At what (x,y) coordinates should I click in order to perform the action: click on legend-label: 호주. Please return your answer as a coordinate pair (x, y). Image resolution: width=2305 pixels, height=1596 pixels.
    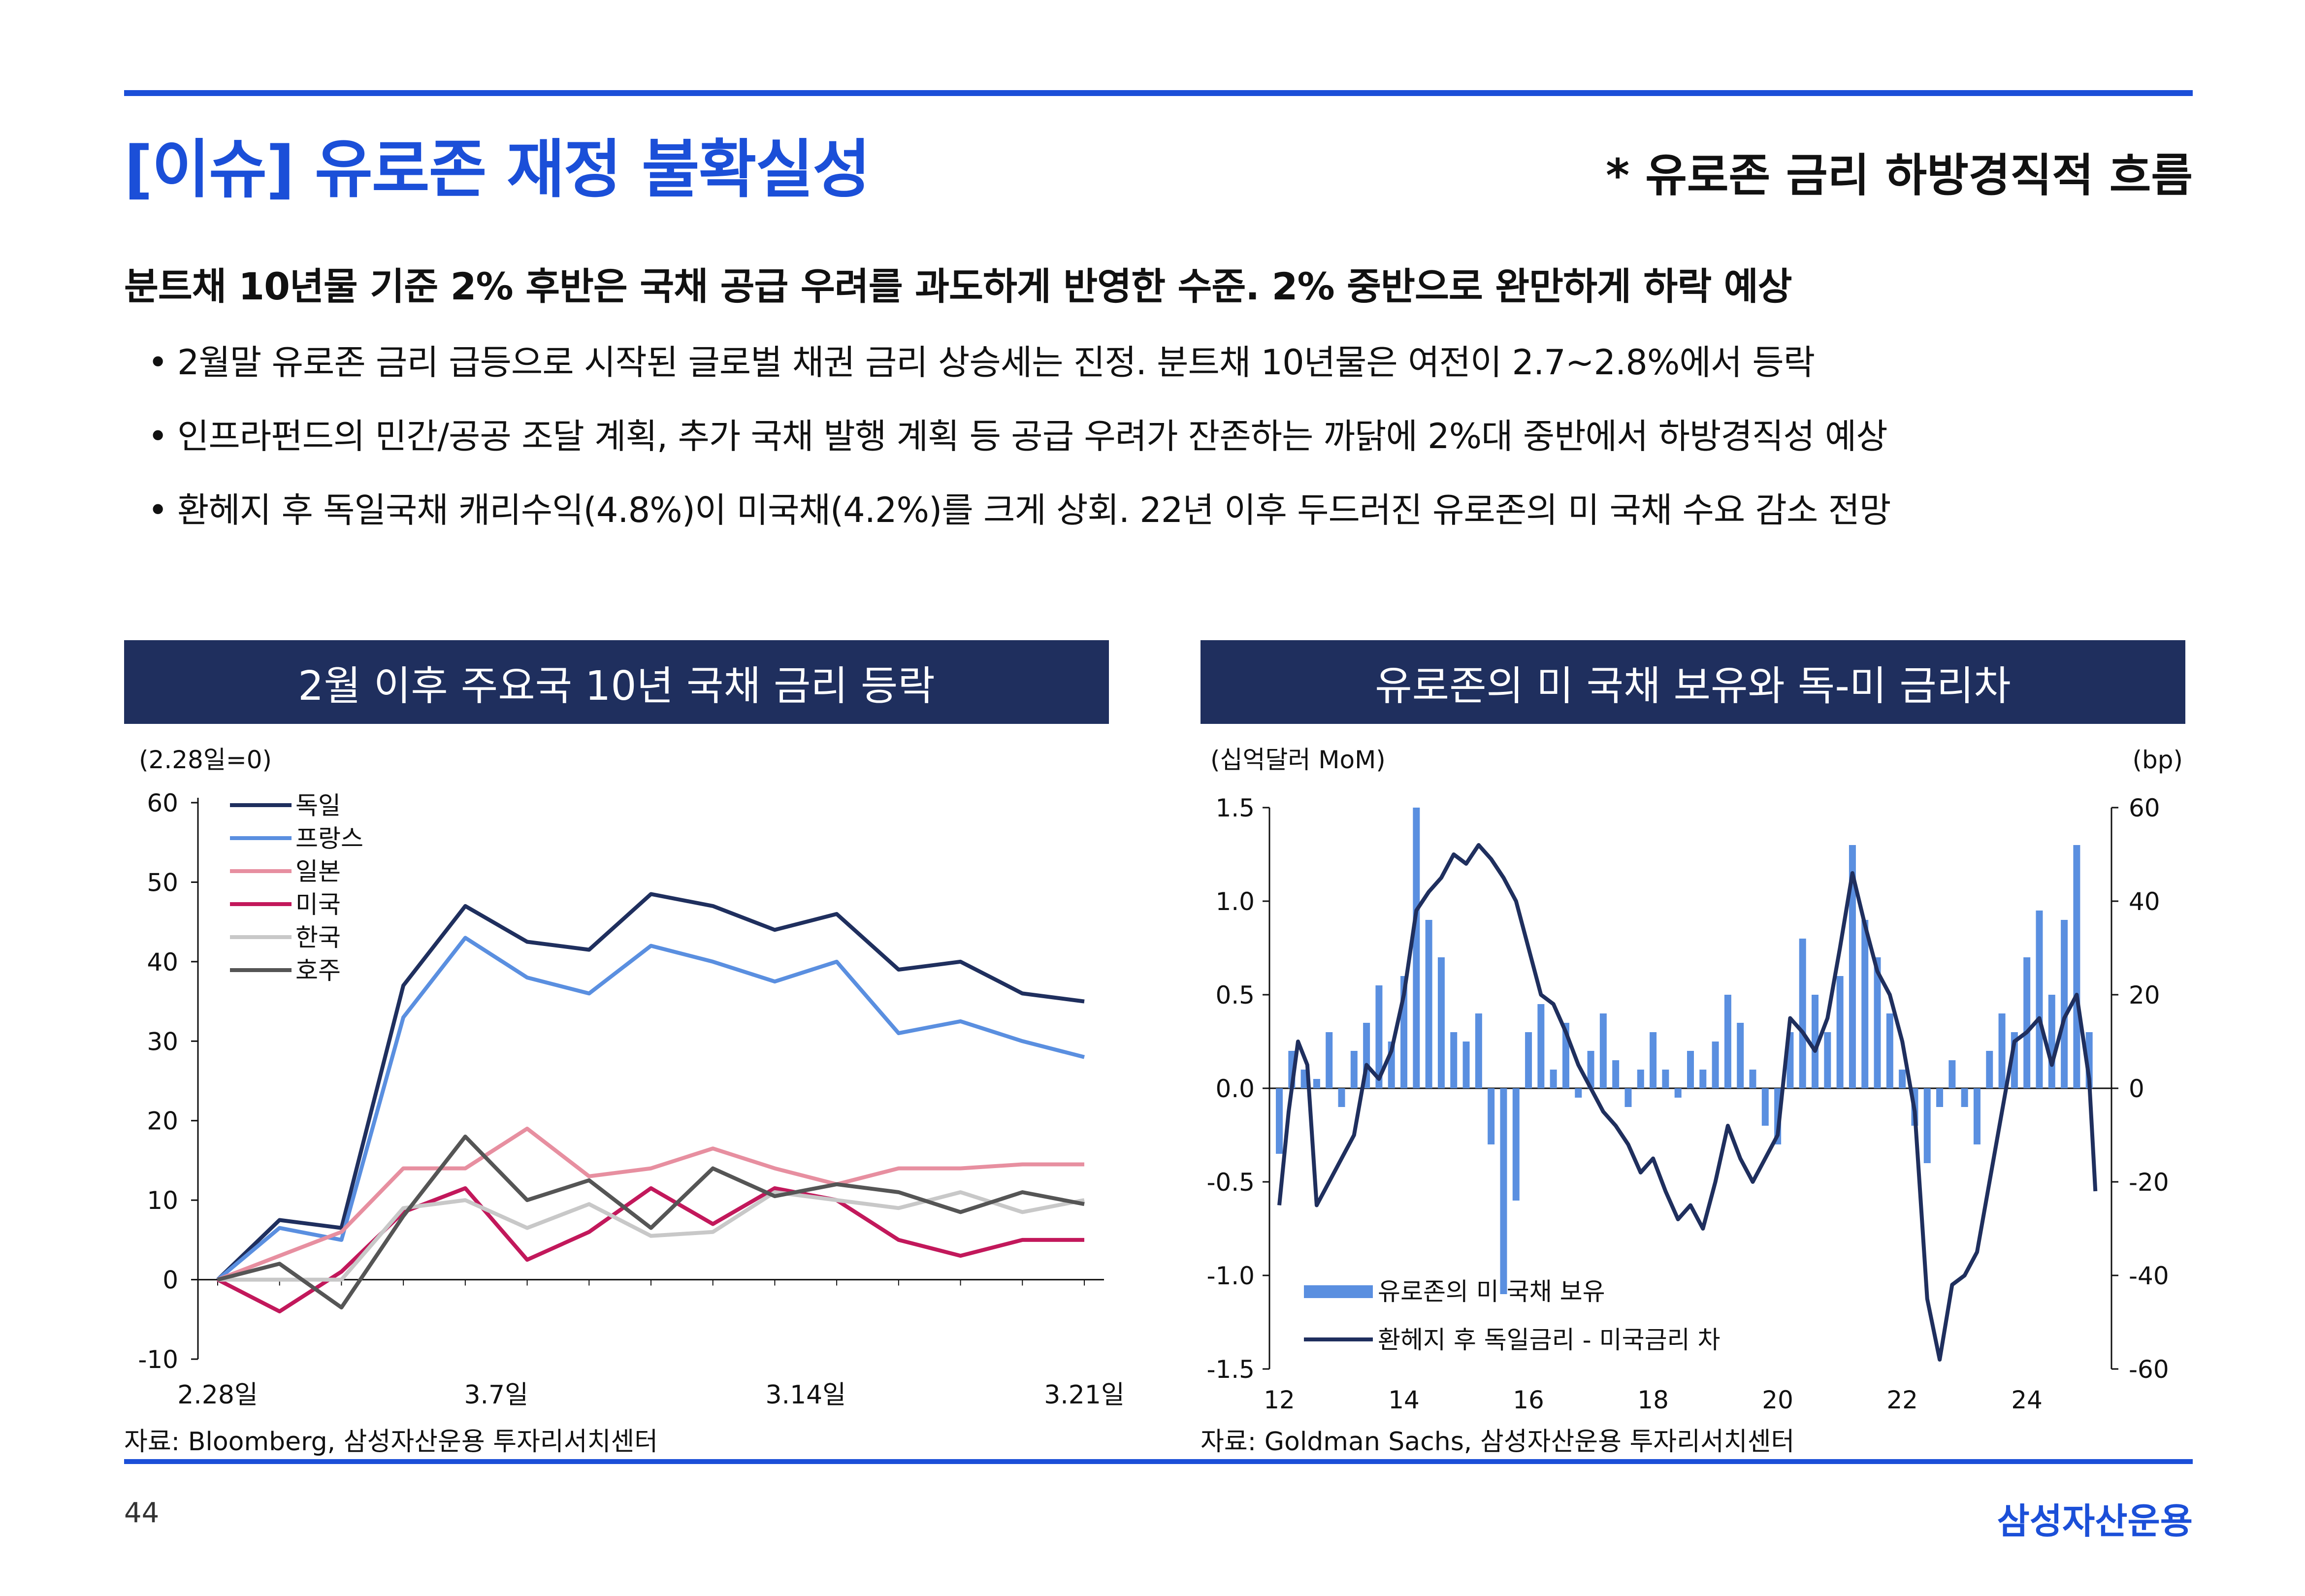
    Looking at the image, I should click on (318, 970).